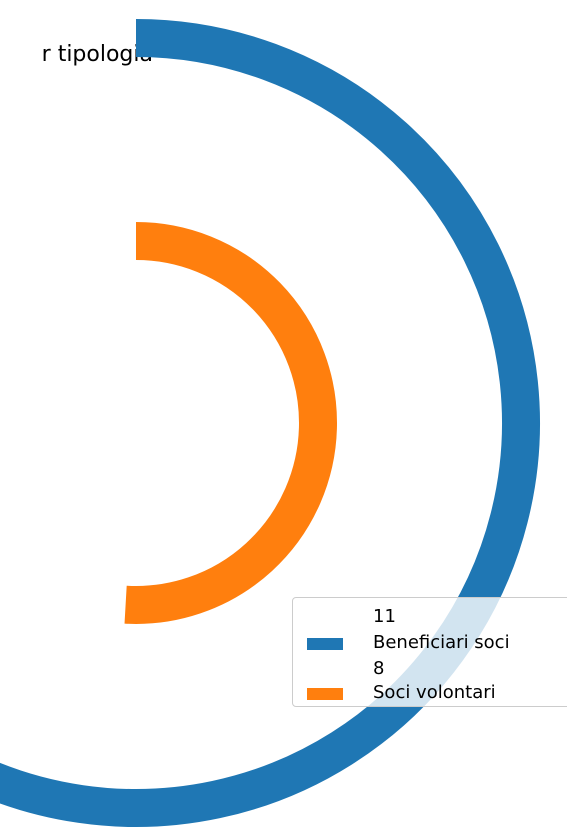 The width and height of the screenshot is (567, 834). I want to click on legend-label: Soci volontari, so click(434, 692).